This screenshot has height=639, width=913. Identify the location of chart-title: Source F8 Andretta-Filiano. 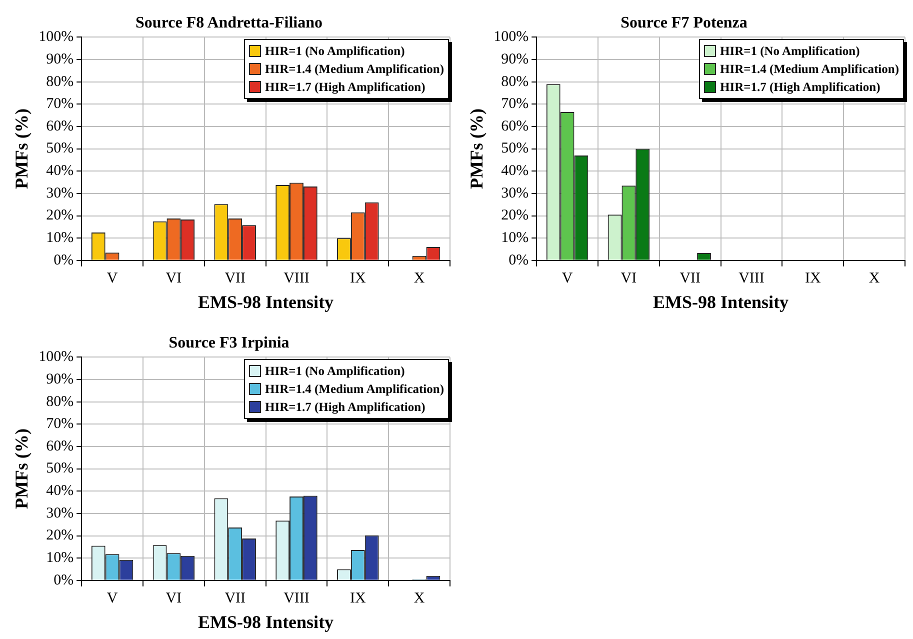
(229, 23).